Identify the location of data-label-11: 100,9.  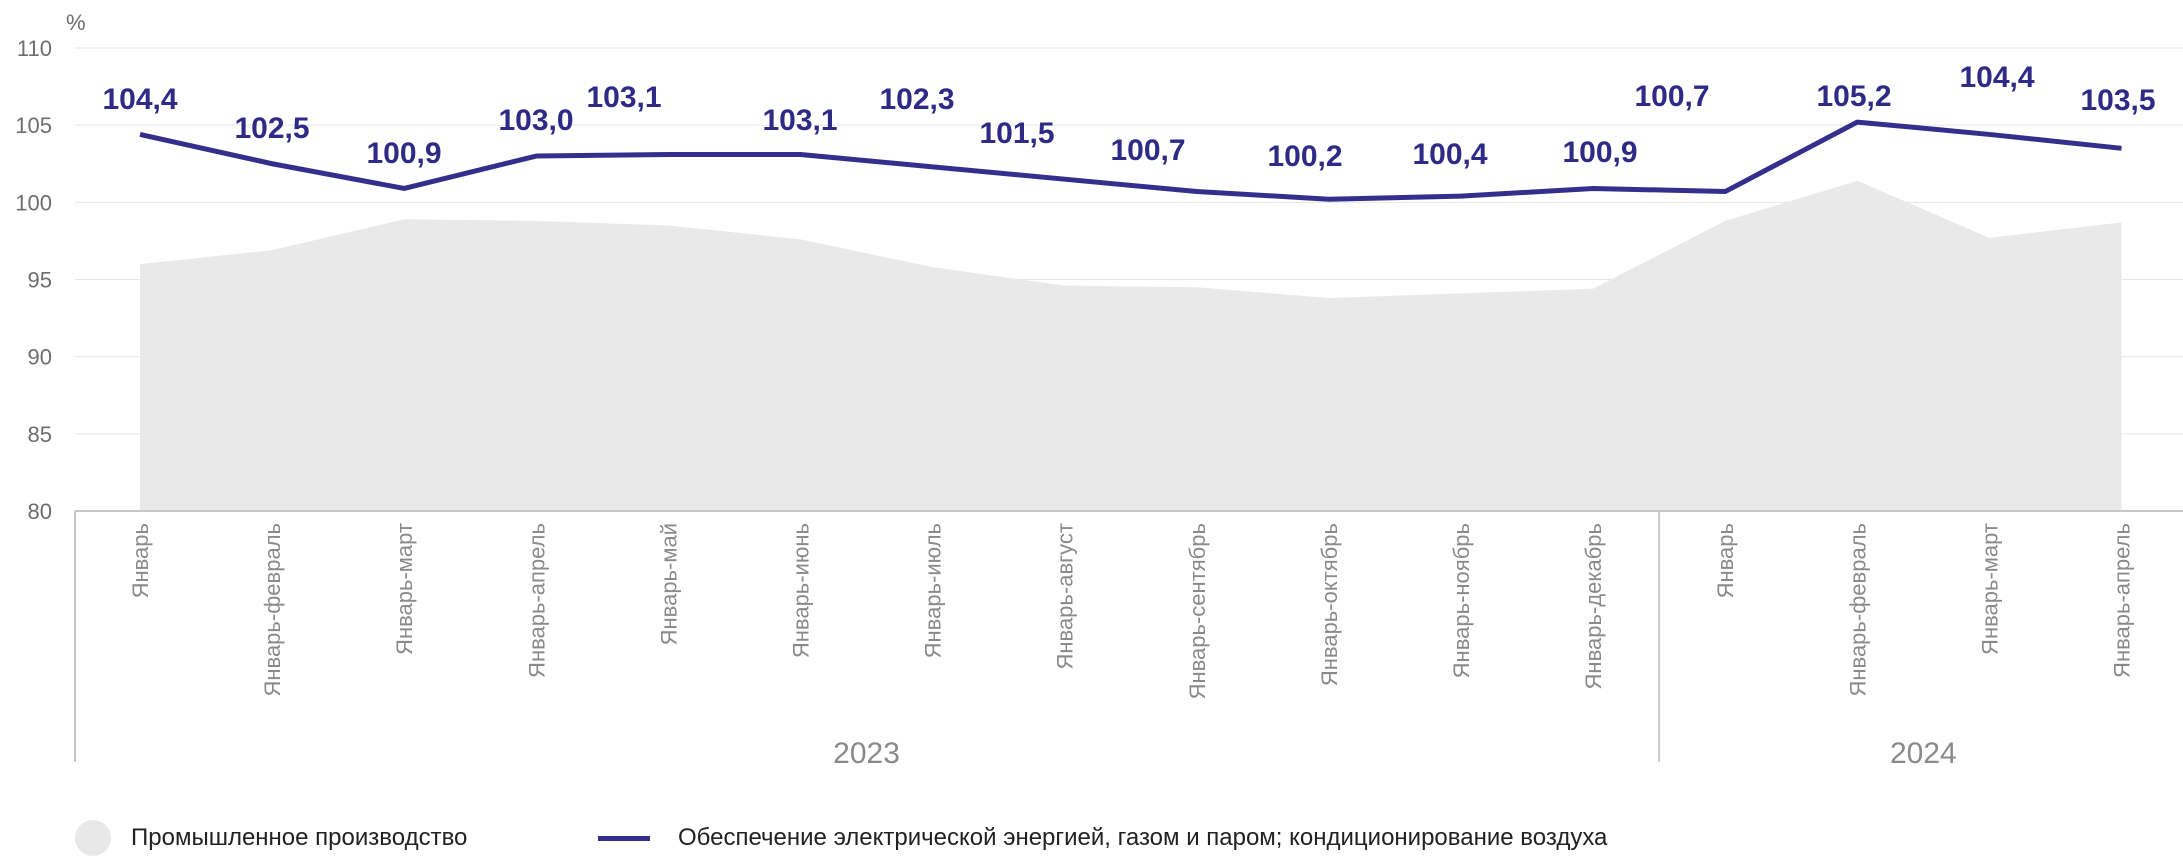
(1599, 152).